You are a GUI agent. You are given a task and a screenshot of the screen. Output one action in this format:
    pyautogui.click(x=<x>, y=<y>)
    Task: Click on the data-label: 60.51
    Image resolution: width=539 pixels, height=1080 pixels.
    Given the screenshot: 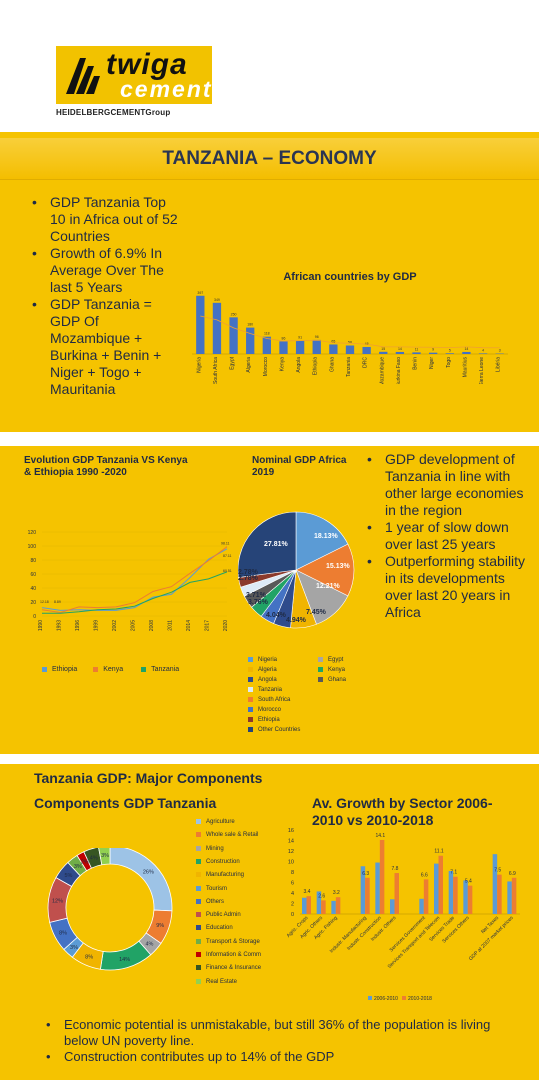 What is the action you would take?
    pyautogui.click(x=227, y=571)
    